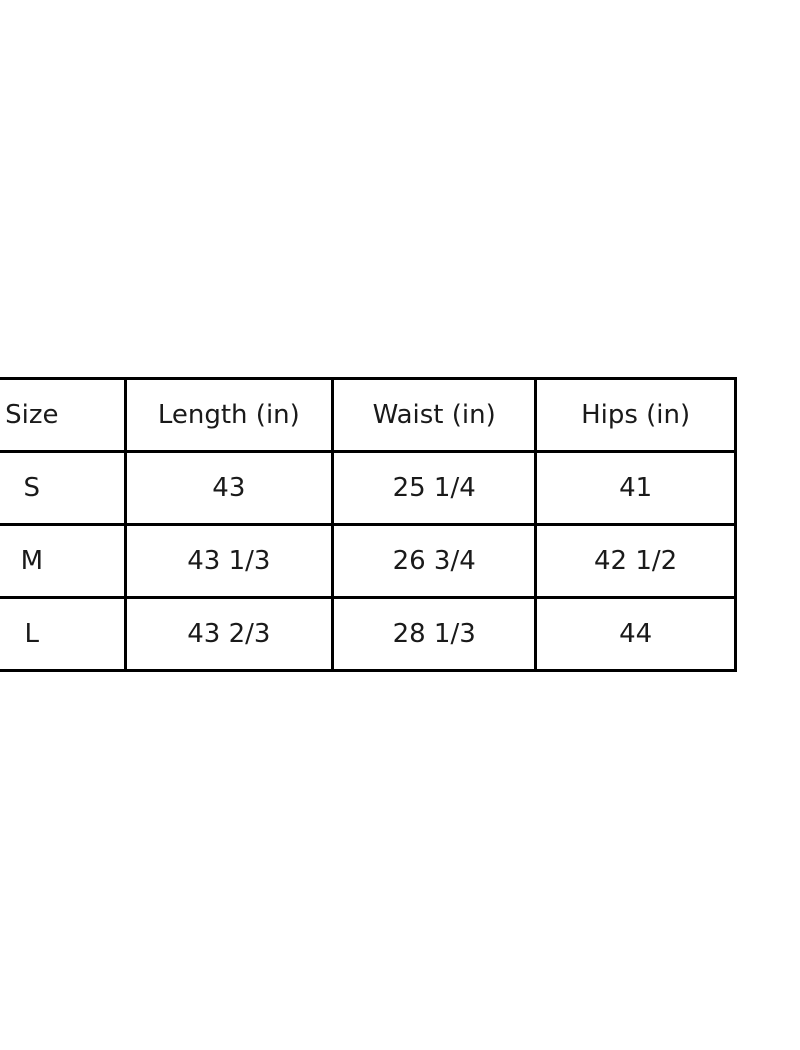  I want to click on header-row: Size Length (in) Waist (in) Hips (in), so click(368, 415).